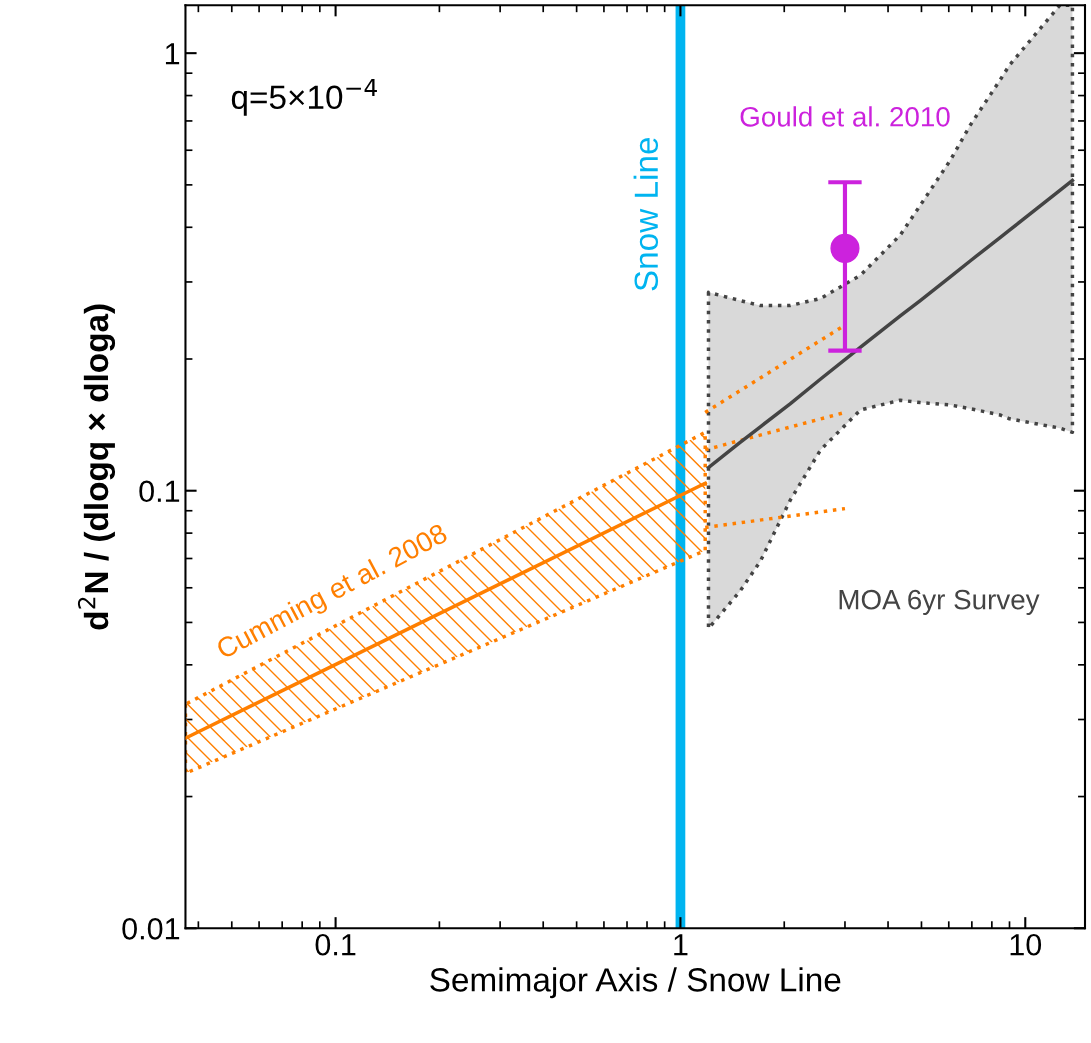  Describe the element at coordinates (96, 467) in the screenshot. I see `y-axis-title: d$^{2}$N / (dlogq × dloga)` at that location.